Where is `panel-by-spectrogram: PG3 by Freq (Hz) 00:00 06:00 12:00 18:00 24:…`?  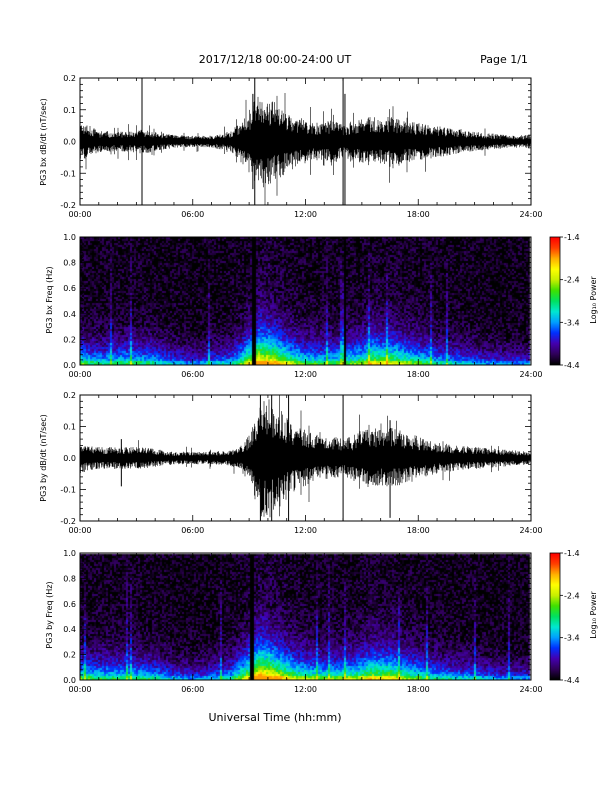
panel-by-spectrogram: PG3 by Freq (Hz) 00:00 06:00 12:00 18:00 24:… is located at coordinates (294, 621).